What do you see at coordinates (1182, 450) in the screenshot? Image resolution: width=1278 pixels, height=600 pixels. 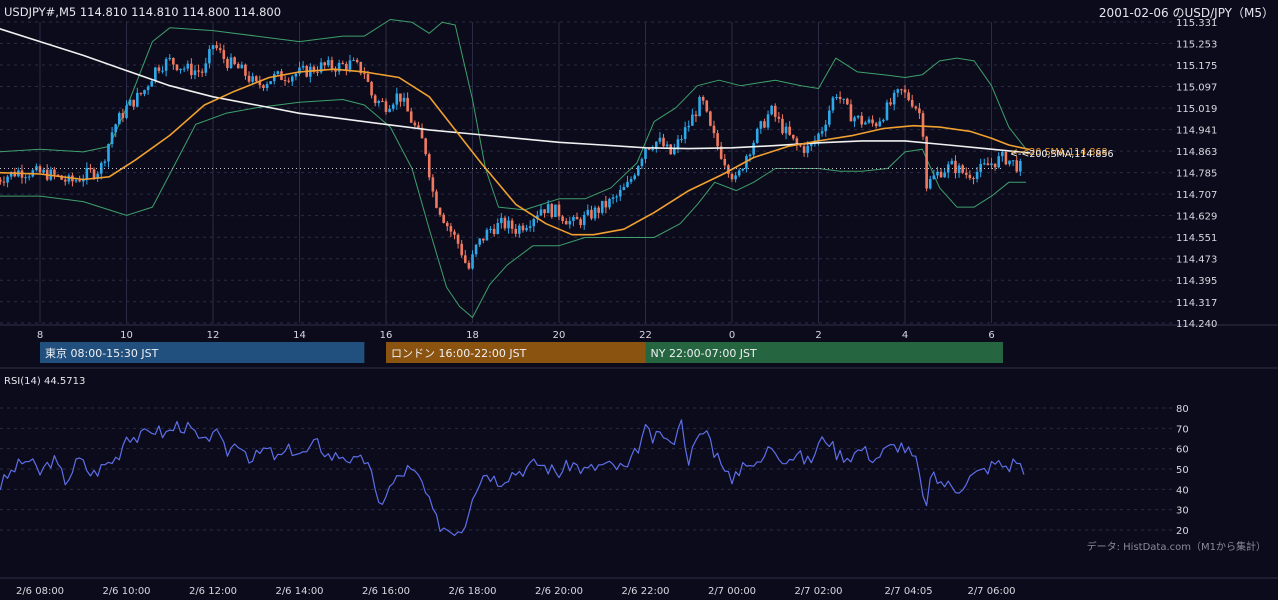 I see `rsi-tick-label: 60` at bounding box center [1182, 450].